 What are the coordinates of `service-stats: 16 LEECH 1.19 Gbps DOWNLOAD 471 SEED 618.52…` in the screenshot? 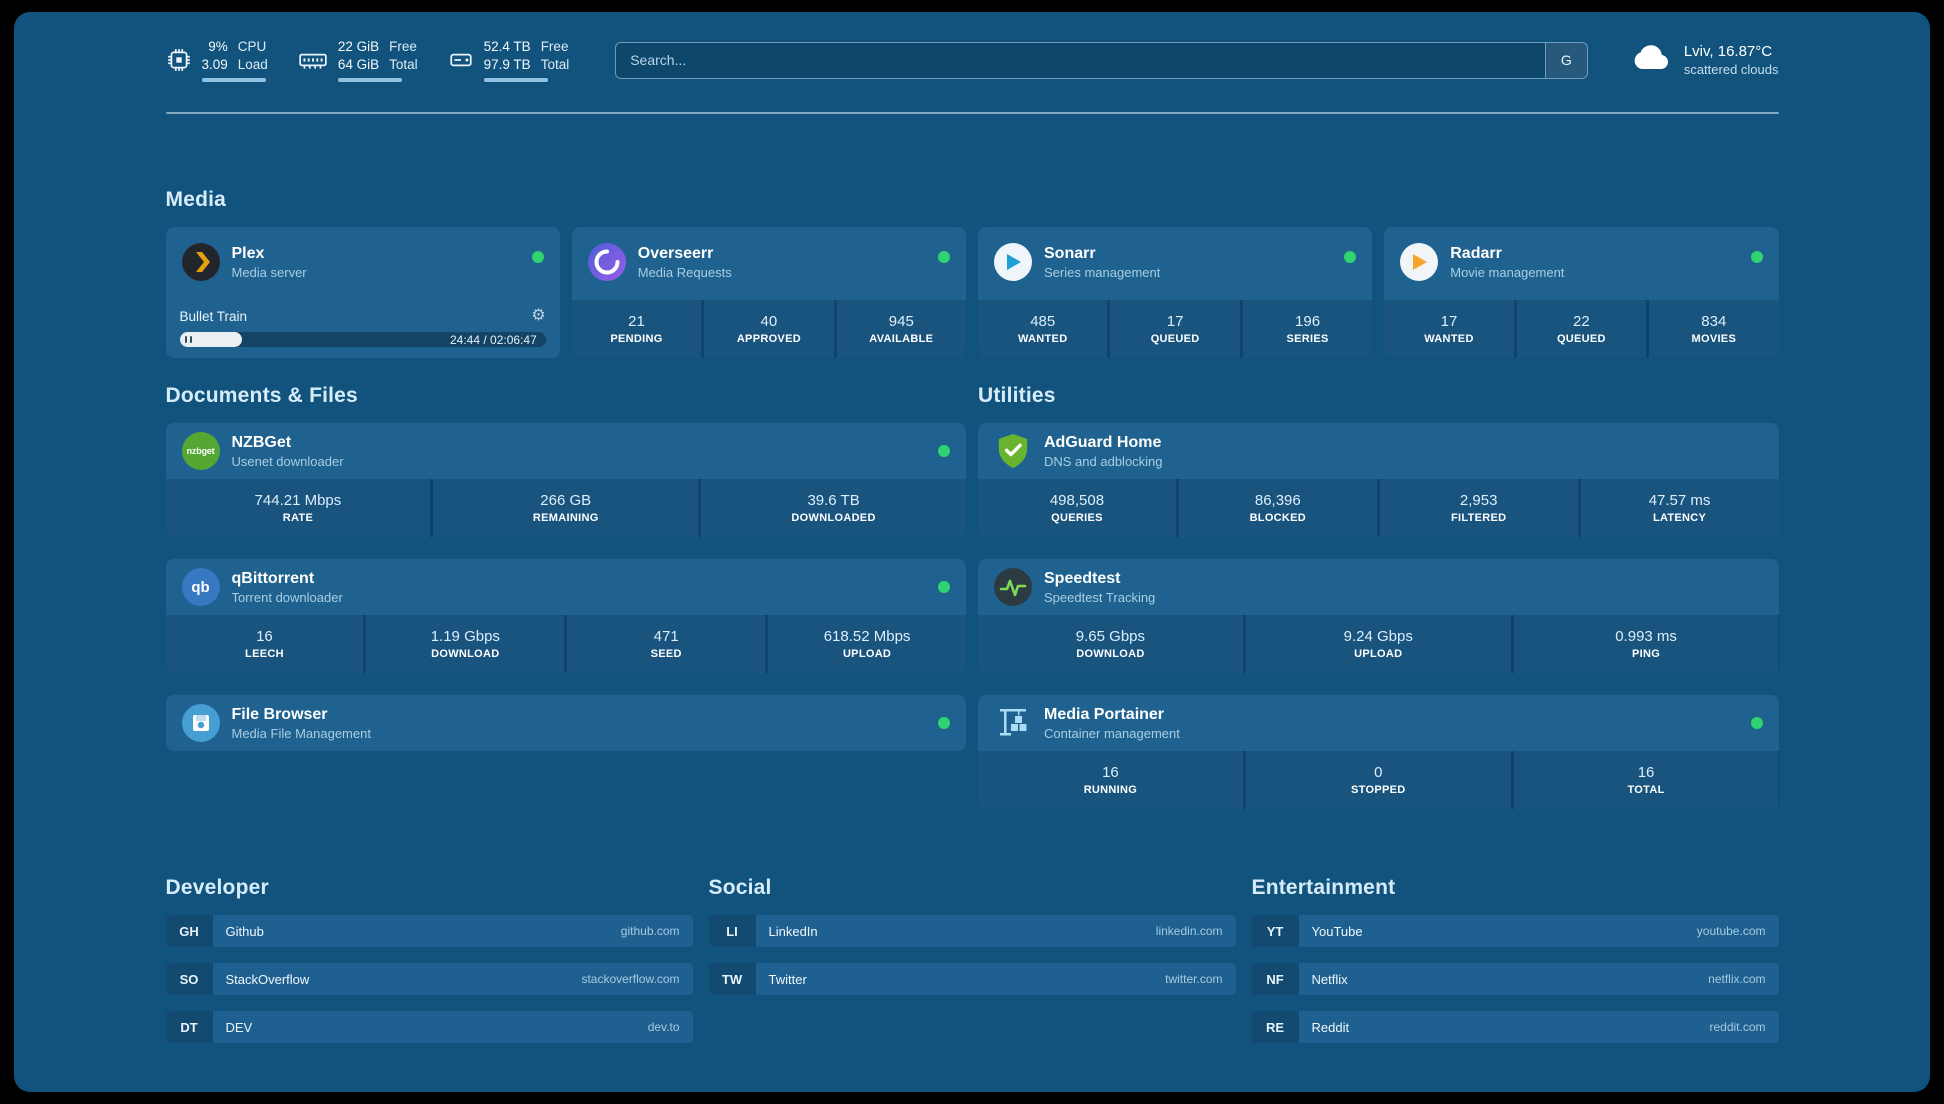 It's located at (565, 644).